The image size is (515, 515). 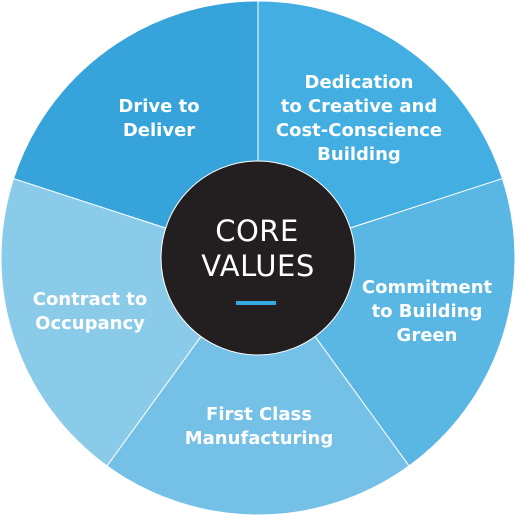 I want to click on center-hub: CORE VALUES, so click(x=258, y=258).